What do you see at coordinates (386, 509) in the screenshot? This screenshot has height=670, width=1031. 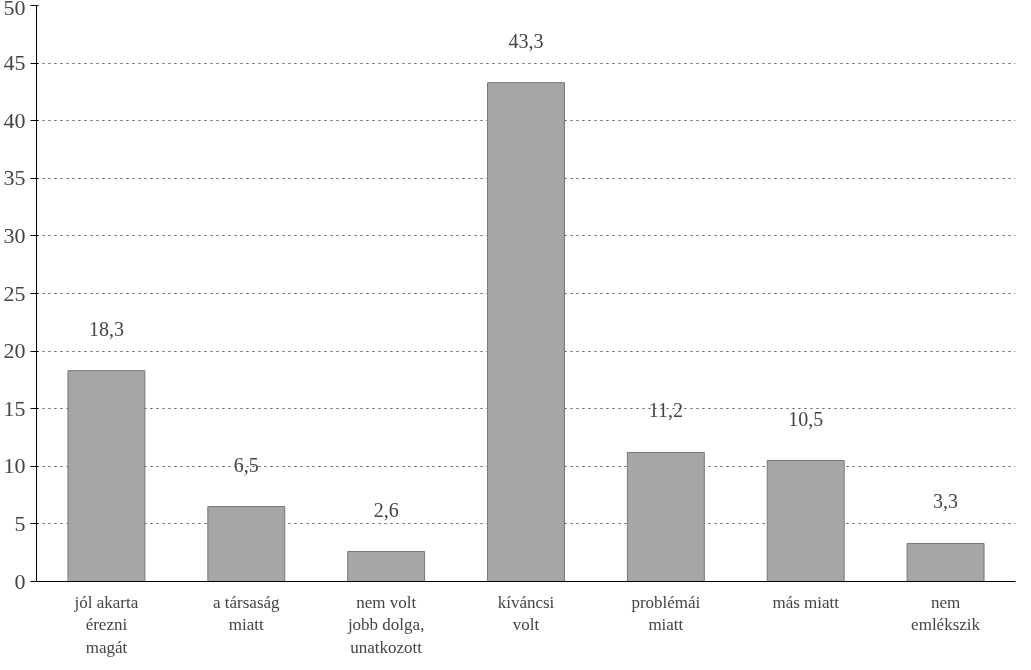 I see `data-label: 2,6` at bounding box center [386, 509].